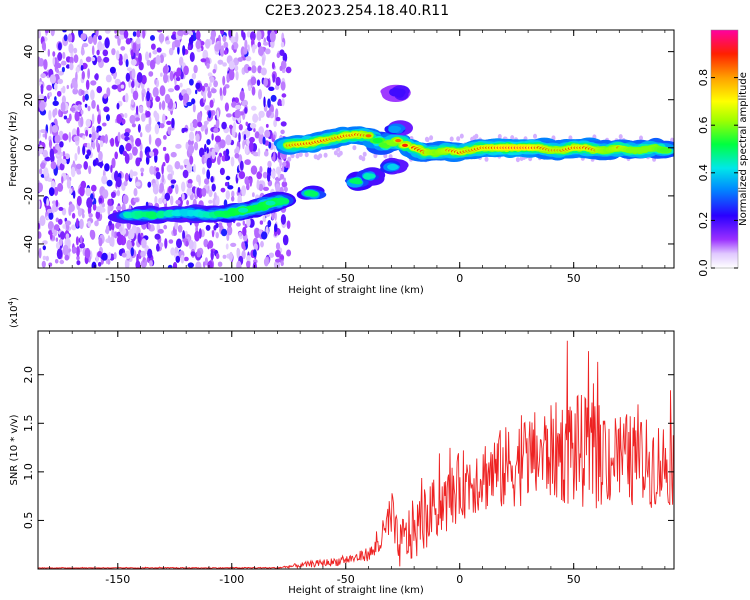 The image size is (750, 600). Describe the element at coordinates (28, 52) in the screenshot. I see `y-tick-label: 40` at that location.